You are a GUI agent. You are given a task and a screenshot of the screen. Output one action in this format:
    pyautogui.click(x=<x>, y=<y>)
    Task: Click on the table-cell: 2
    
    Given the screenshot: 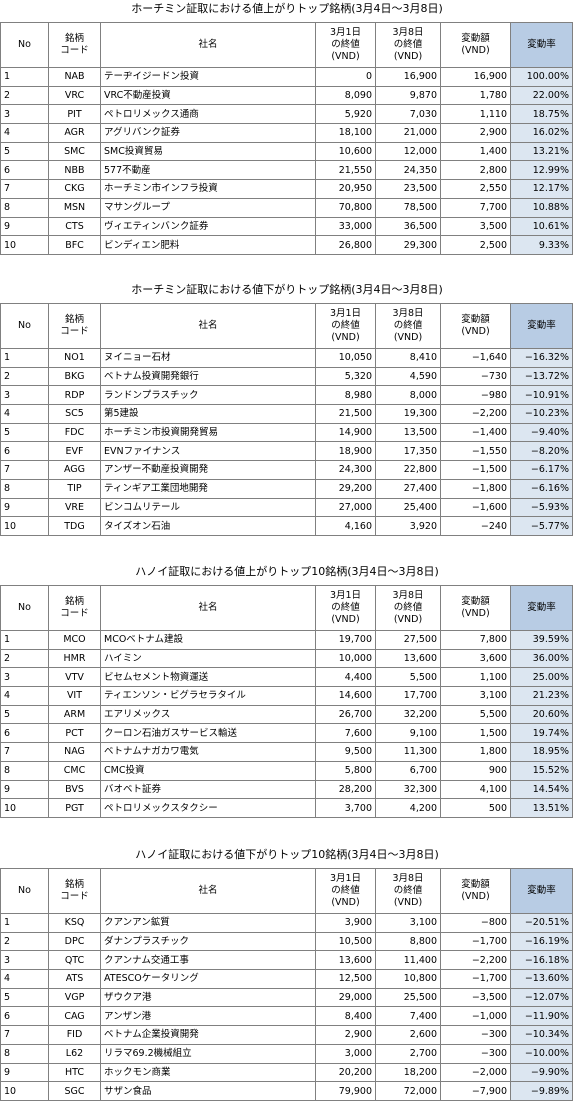 What is the action you would take?
    pyautogui.click(x=24, y=376)
    